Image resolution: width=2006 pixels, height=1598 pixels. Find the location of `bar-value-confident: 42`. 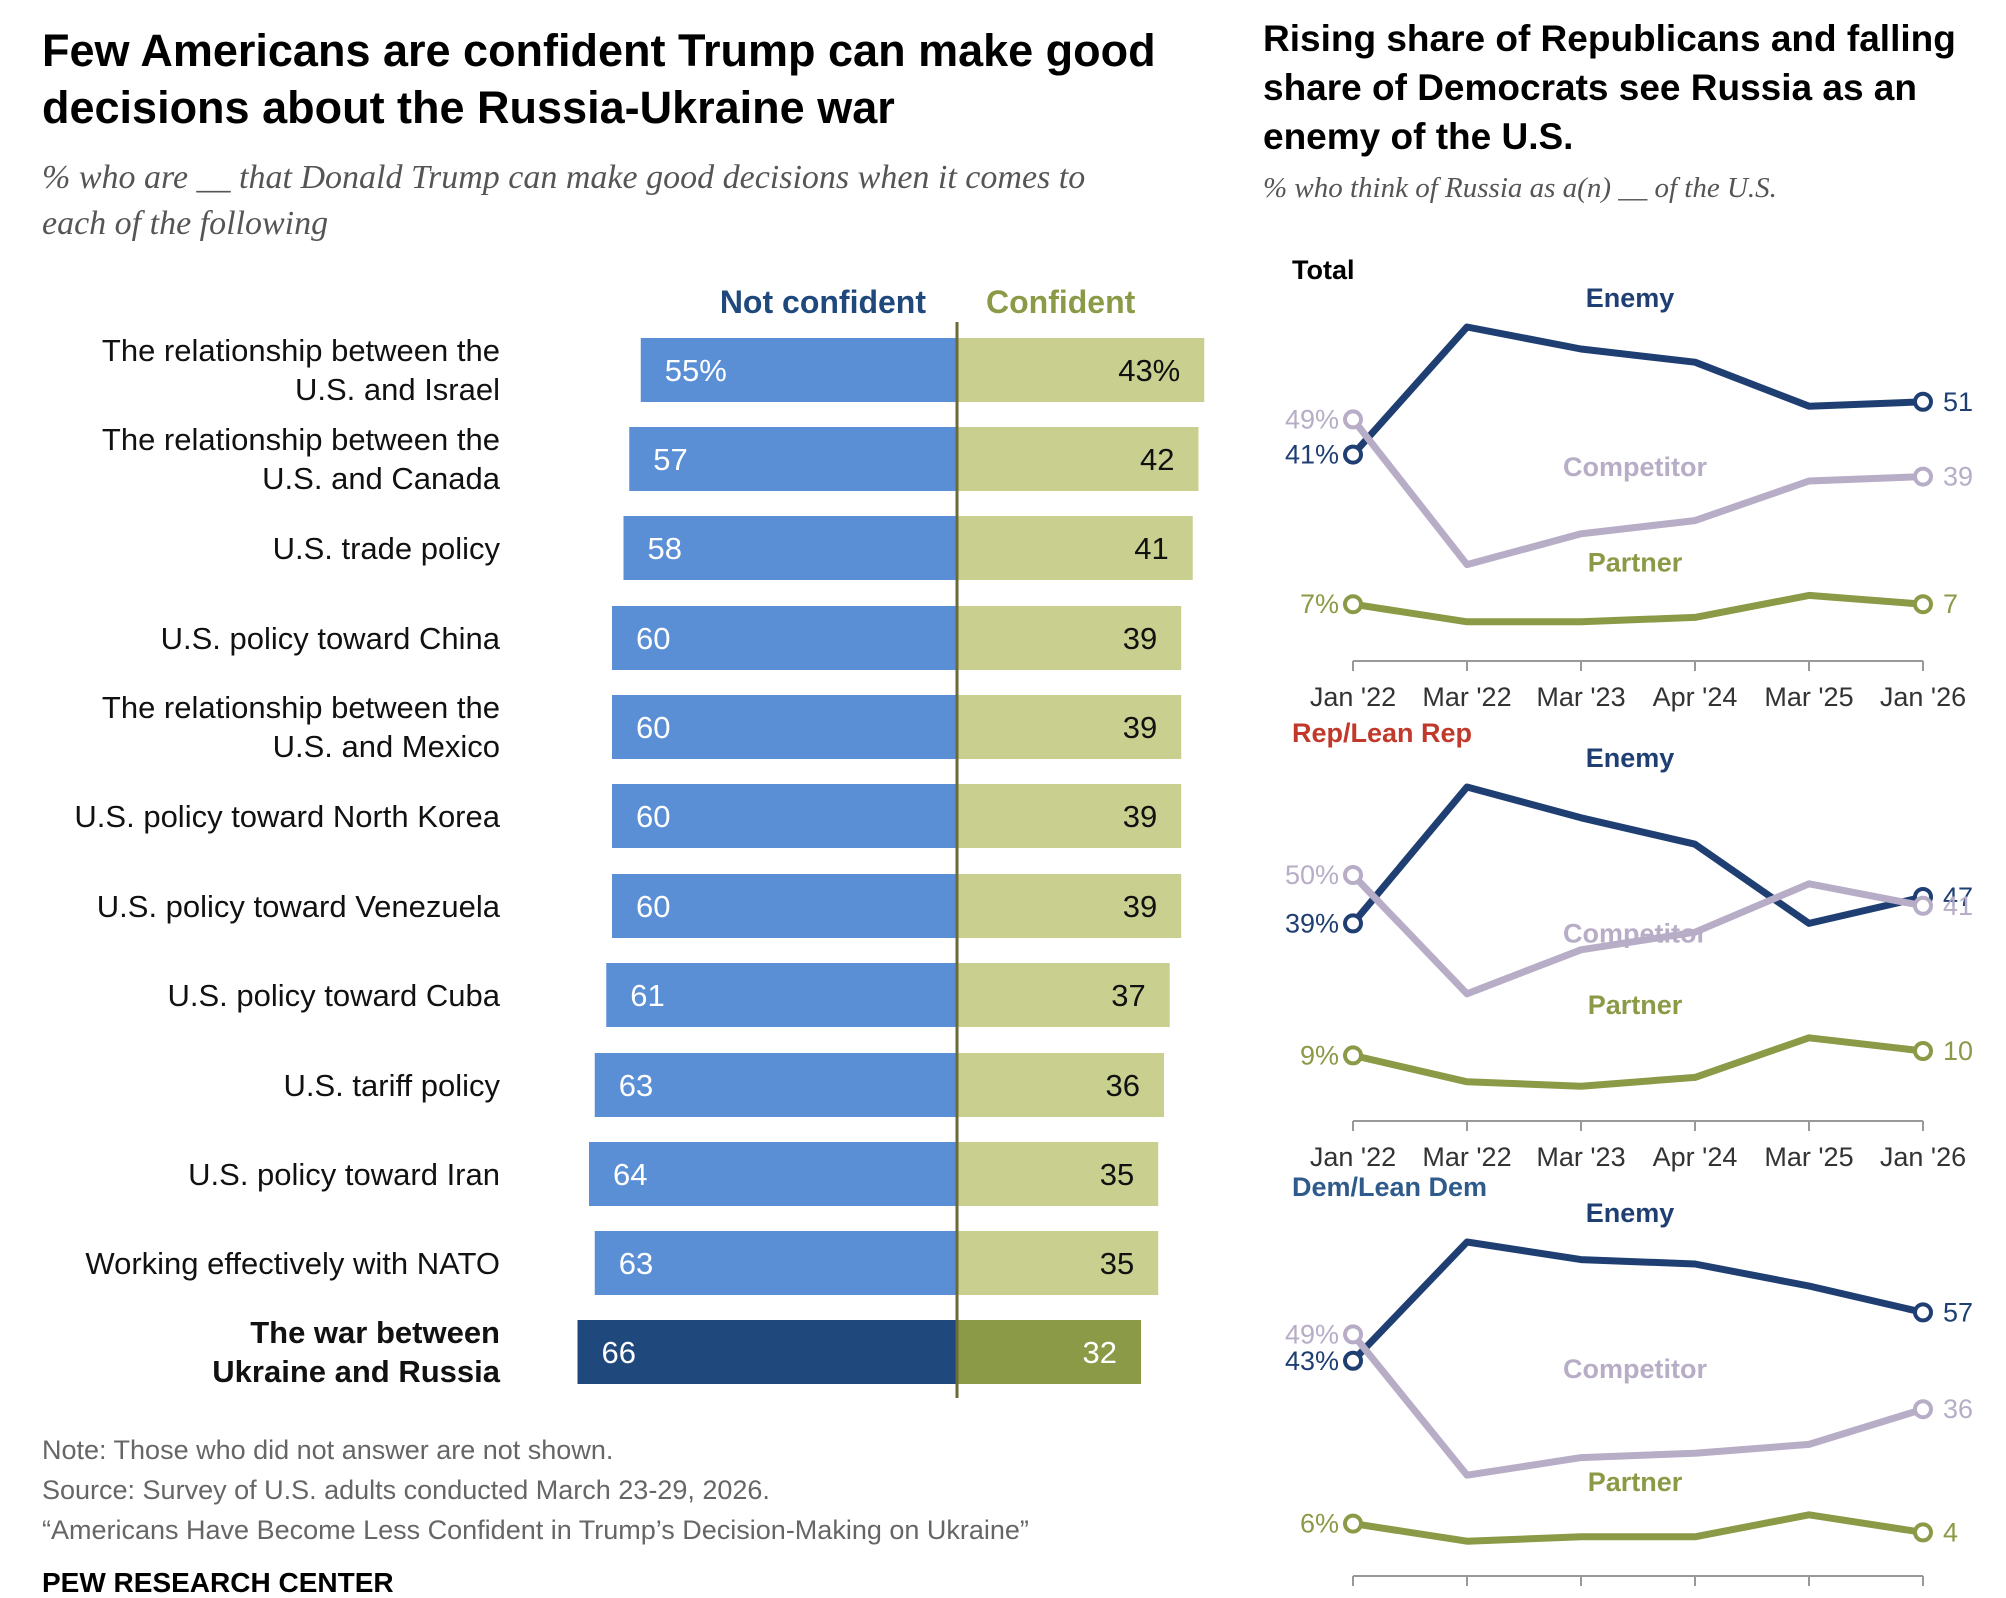

bar-value-confident: 42 is located at coordinates (1157, 459).